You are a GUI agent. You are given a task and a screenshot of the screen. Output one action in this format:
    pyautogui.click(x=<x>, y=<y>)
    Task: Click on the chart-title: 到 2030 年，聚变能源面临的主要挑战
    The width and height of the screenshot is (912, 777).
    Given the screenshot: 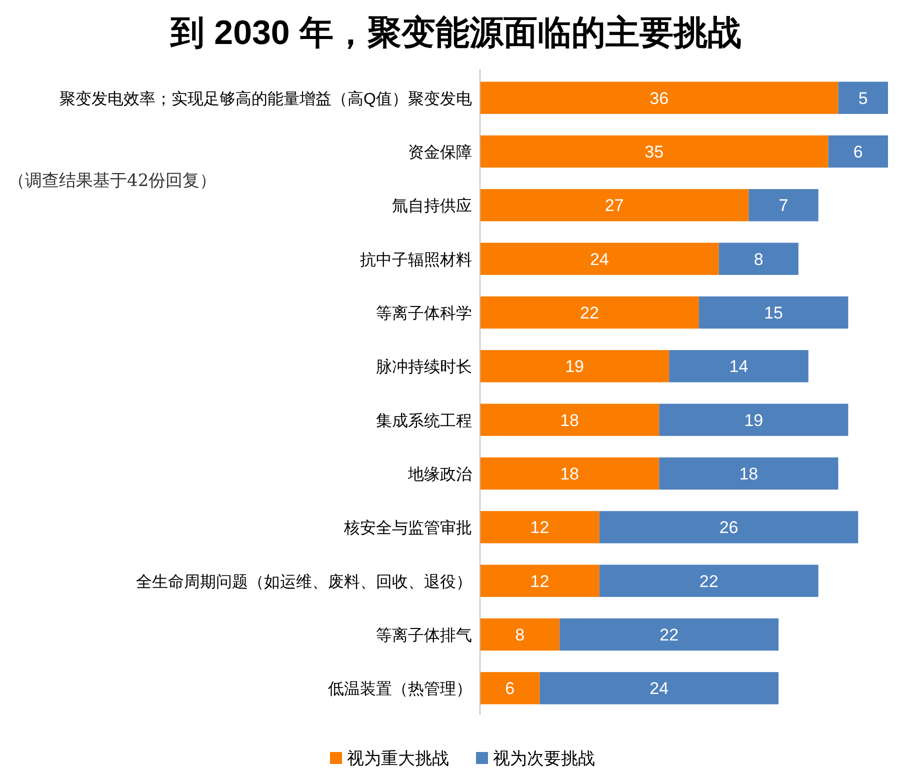 What is the action you would take?
    pyautogui.click(x=456, y=33)
    